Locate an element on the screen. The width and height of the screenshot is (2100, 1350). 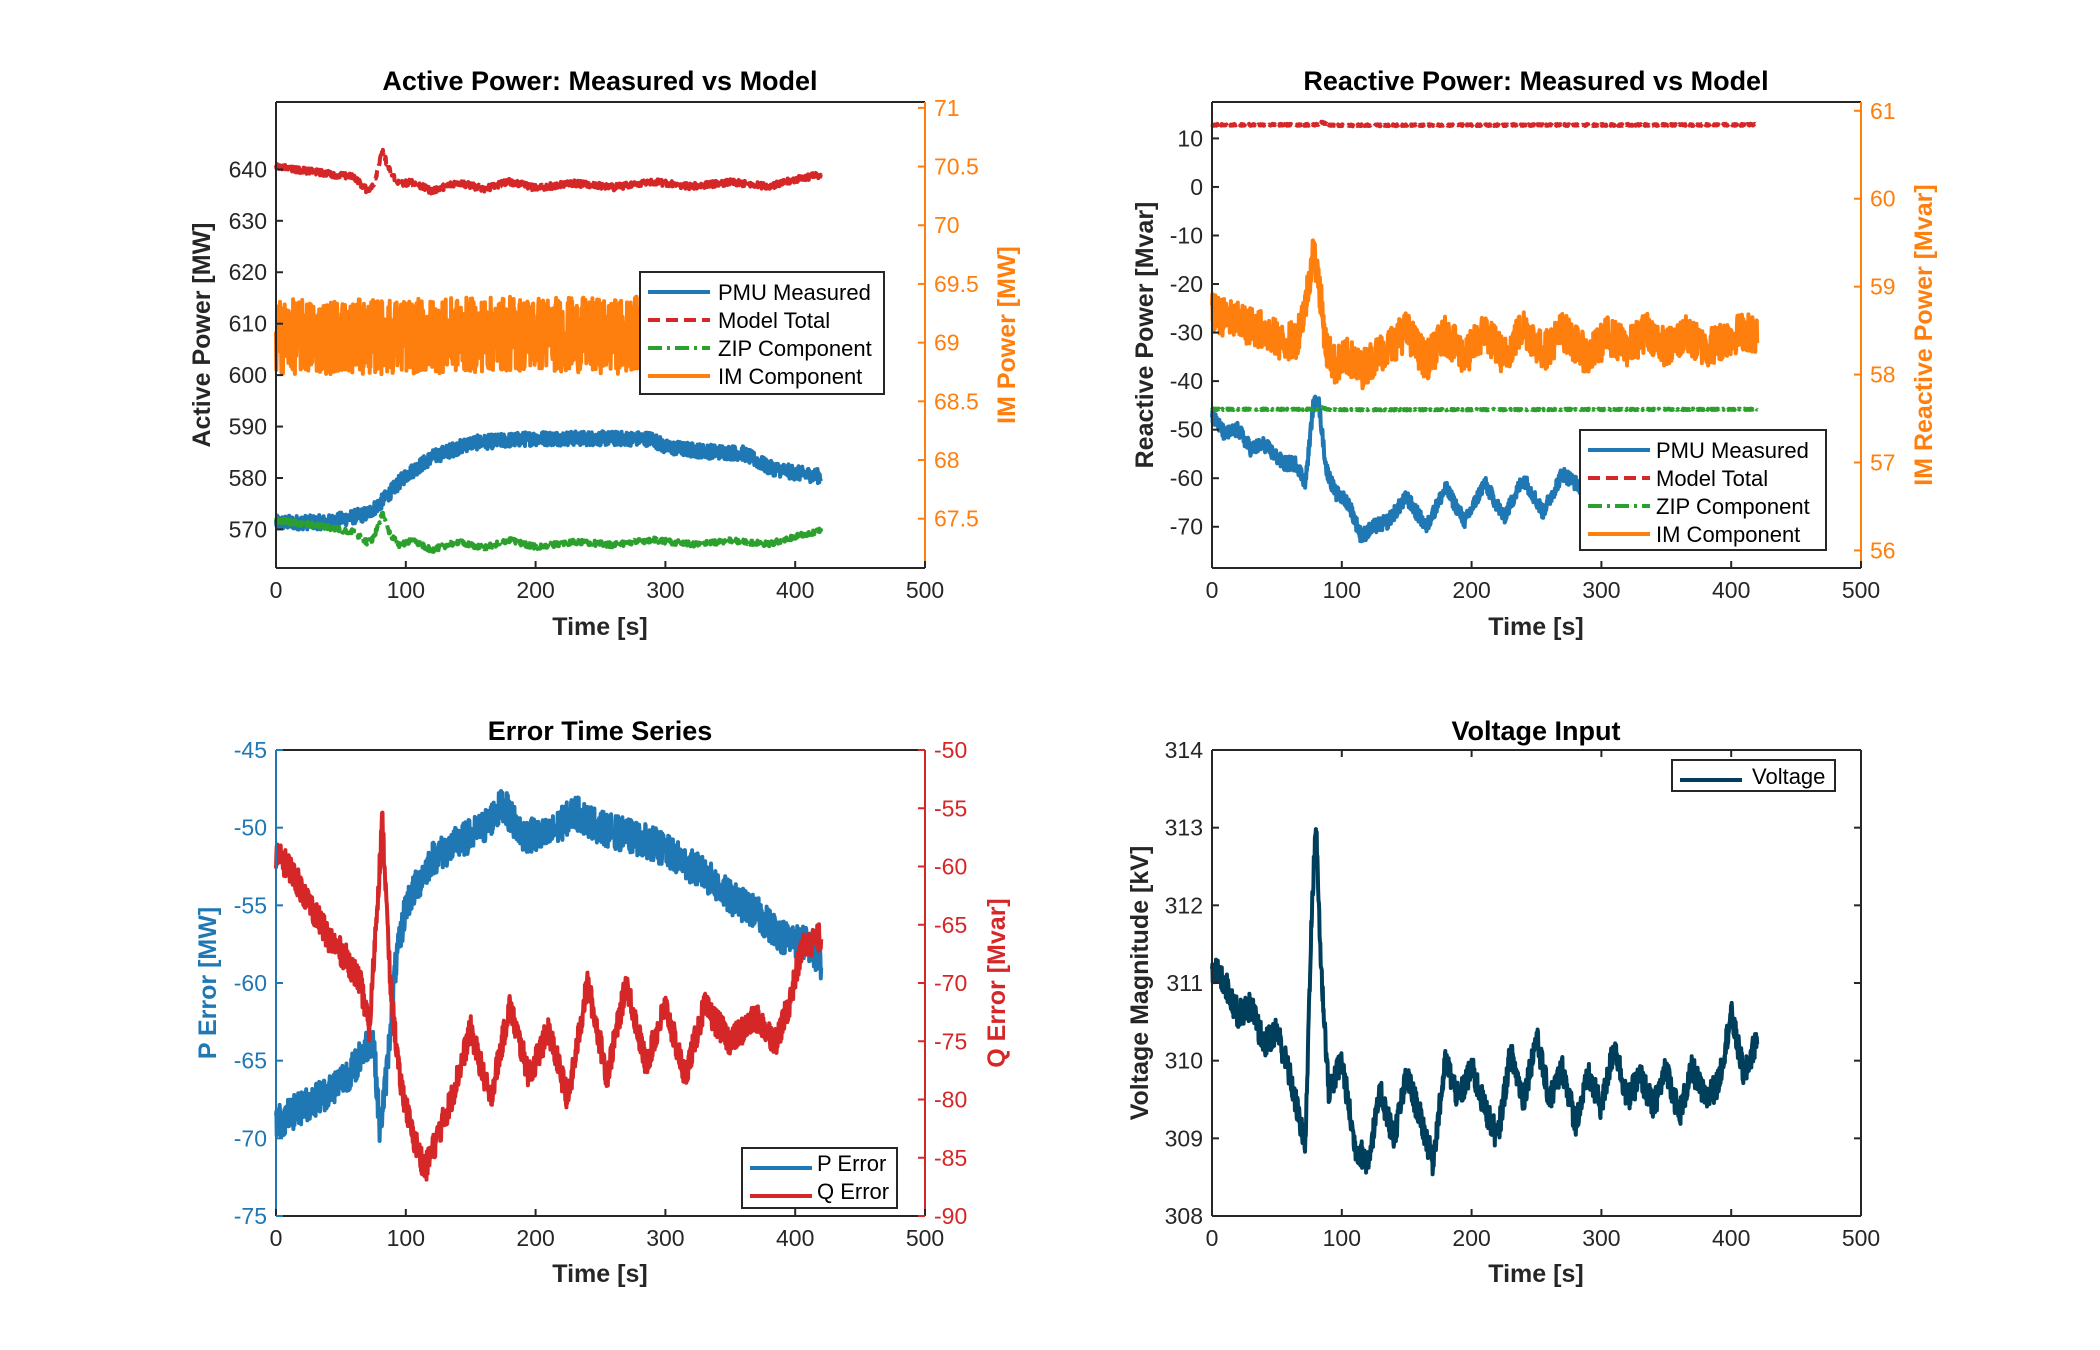
chart-title: Active Power: Measured vs Model is located at coordinates (599, 81).